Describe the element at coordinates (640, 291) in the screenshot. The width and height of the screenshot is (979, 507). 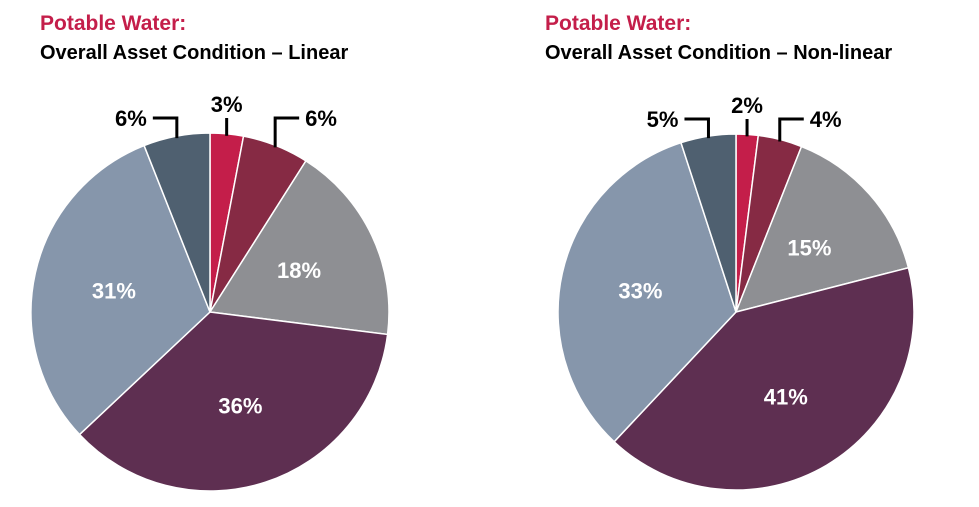
I see `slice-label: 33%` at that location.